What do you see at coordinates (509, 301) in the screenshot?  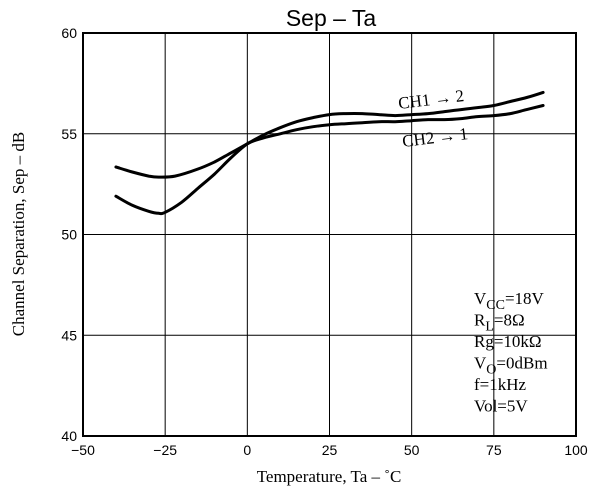 I see `test-condition-line: VCC=18V` at bounding box center [509, 301].